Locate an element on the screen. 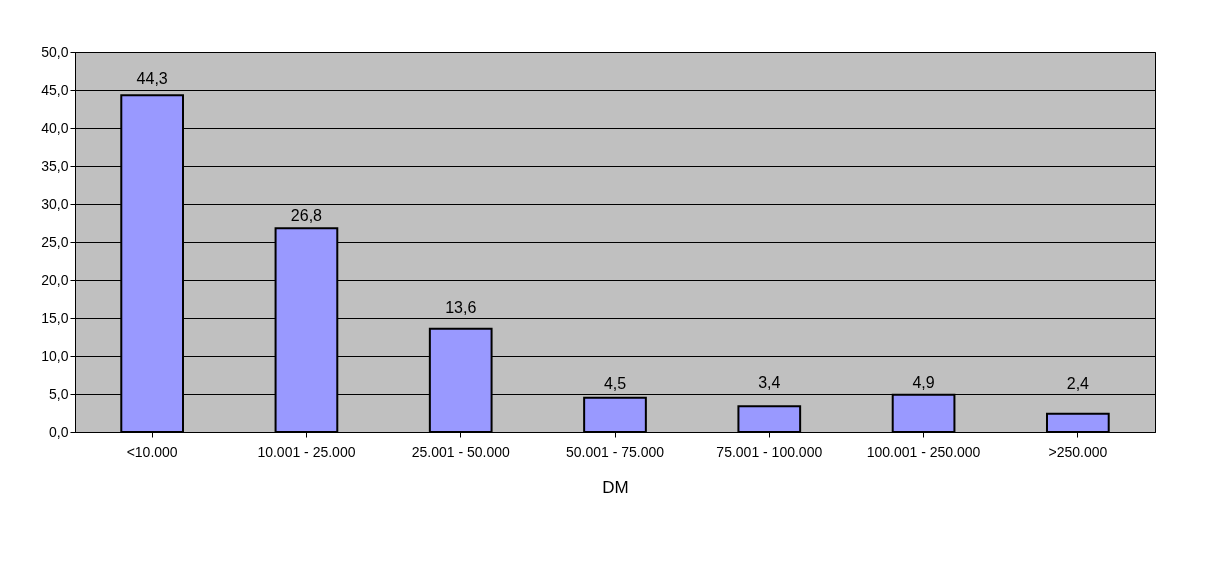 This screenshot has width=1208, height=565. x-tick-label: <10.000 is located at coordinates (152, 451).